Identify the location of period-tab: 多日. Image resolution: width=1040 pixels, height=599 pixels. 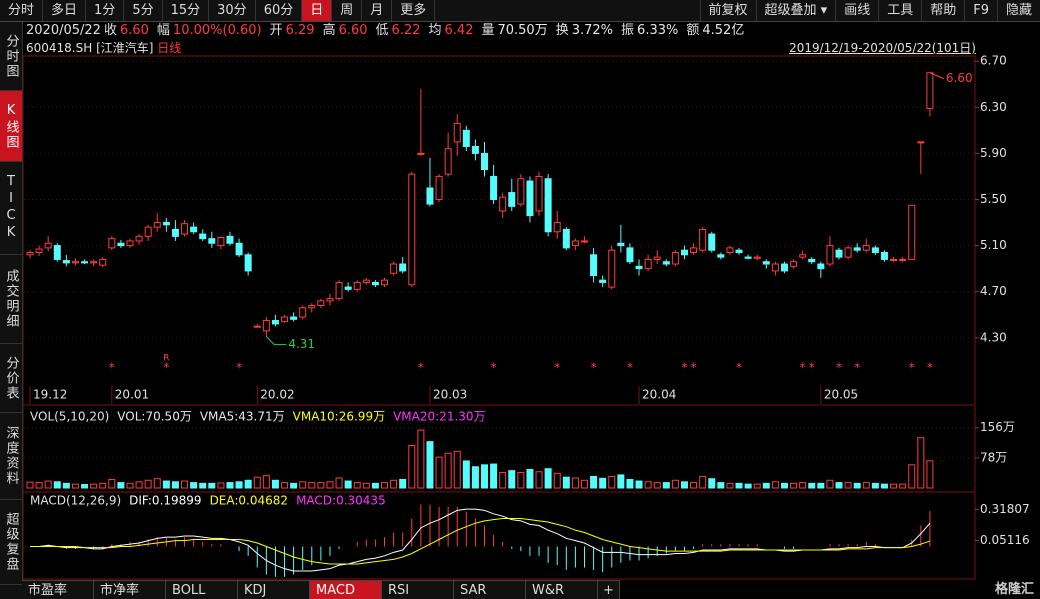
(65, 10).